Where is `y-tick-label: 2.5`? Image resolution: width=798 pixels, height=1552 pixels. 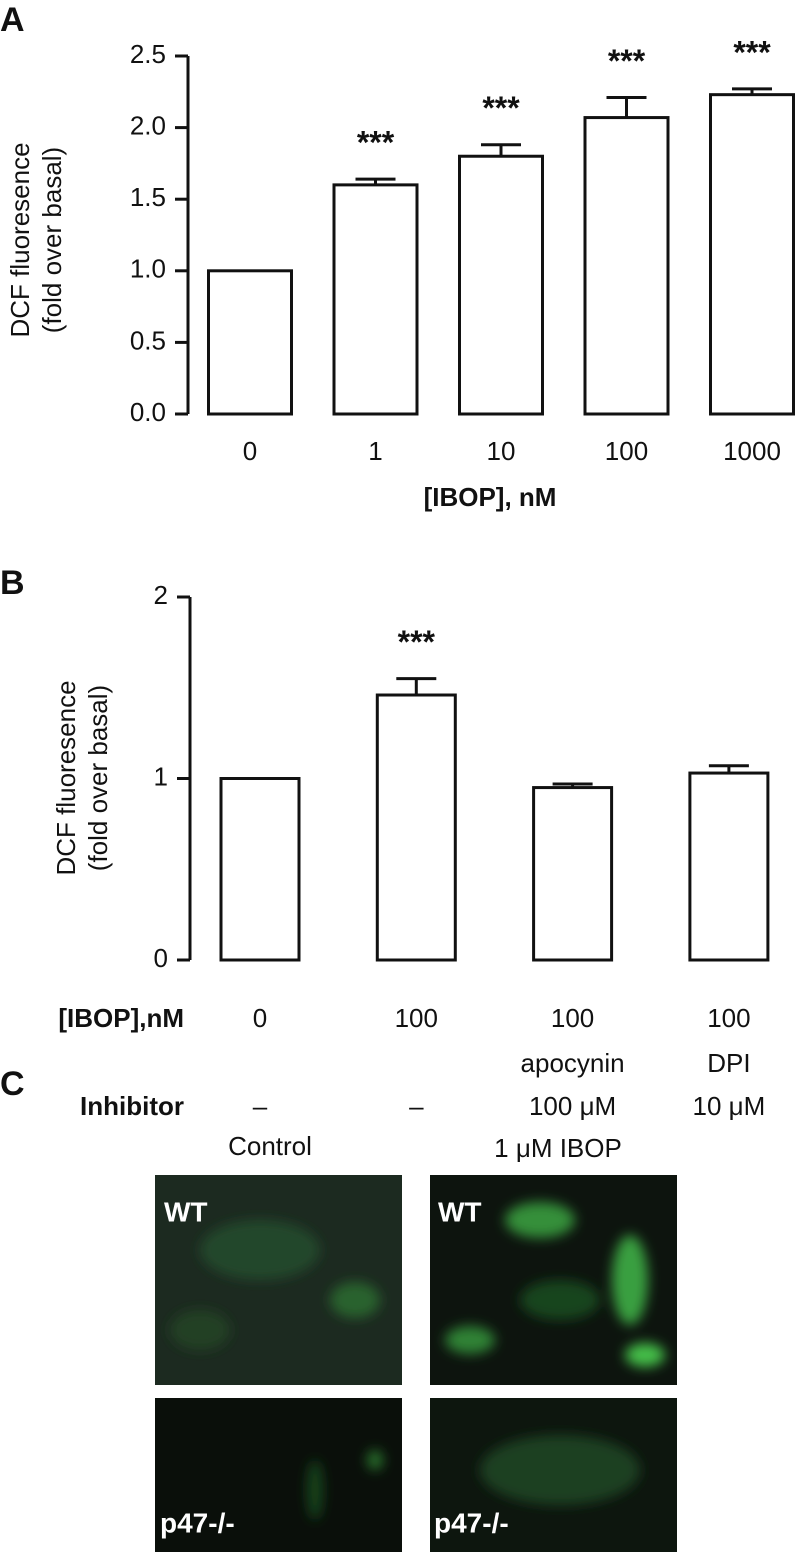
y-tick-label: 2.5 is located at coordinates (148, 54).